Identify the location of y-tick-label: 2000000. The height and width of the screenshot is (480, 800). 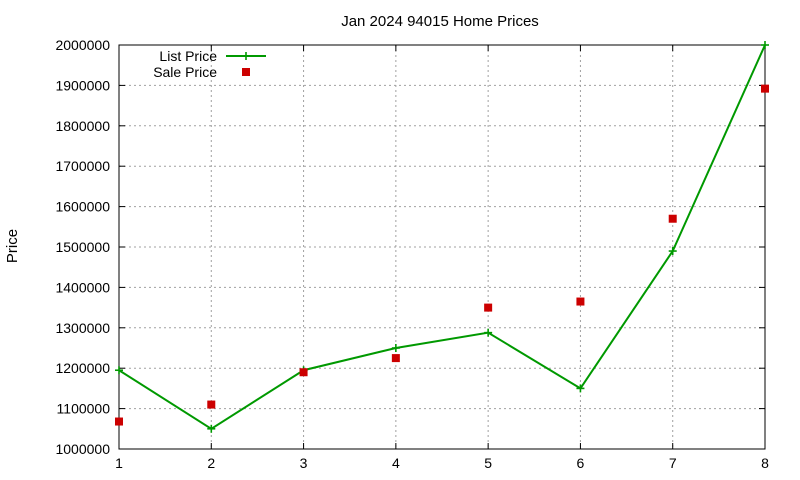
(82, 45).